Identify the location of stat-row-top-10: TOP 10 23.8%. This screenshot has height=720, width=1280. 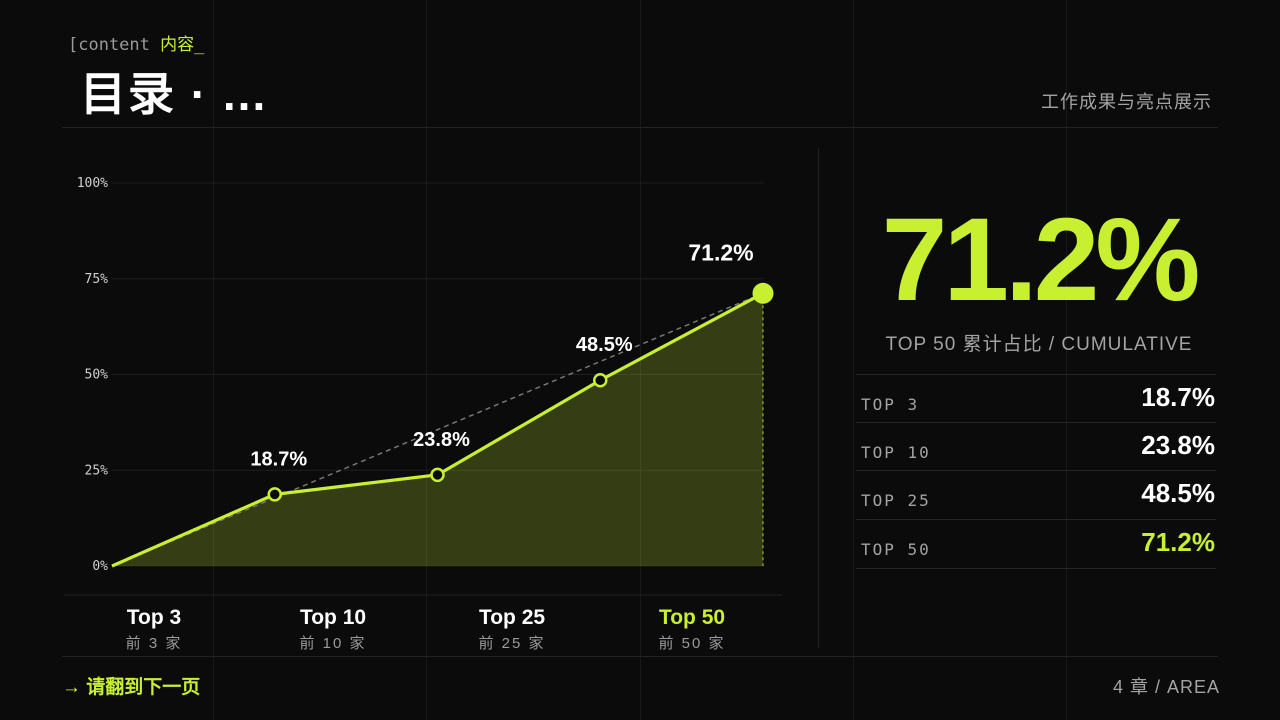
(1036, 446).